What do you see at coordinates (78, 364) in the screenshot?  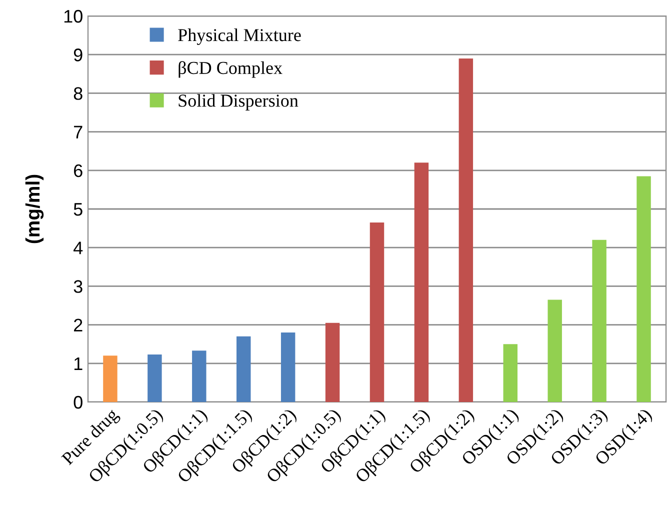 I see `y-tick-label: 1` at bounding box center [78, 364].